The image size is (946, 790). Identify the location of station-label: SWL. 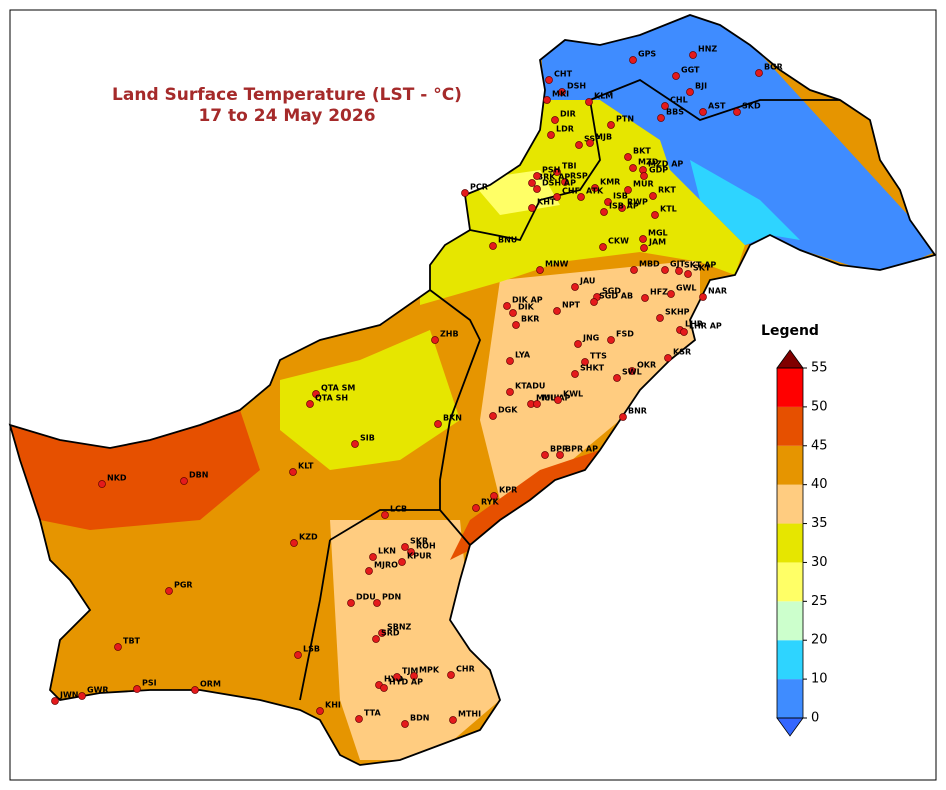
(632, 372).